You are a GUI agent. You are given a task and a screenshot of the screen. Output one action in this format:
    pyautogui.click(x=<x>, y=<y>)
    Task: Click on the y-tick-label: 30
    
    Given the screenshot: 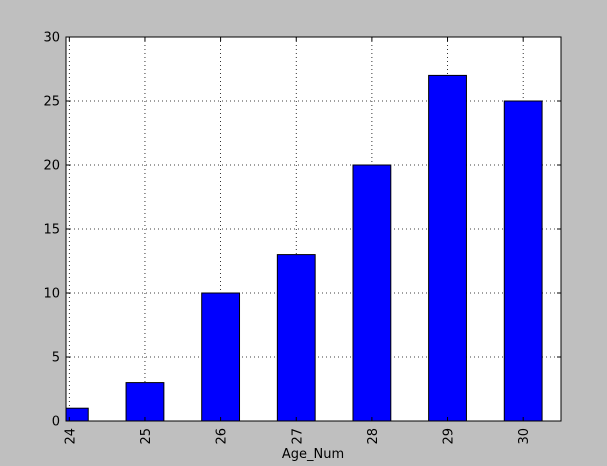 What is the action you would take?
    pyautogui.click(x=51, y=38)
    